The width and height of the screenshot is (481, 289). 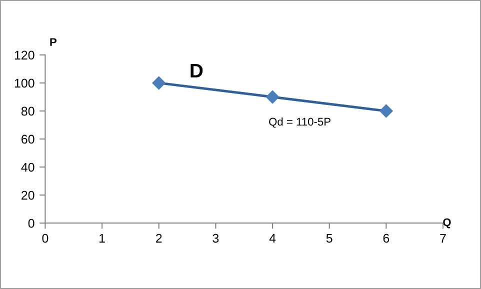 I want to click on y-tick-label: 80, so click(x=27, y=111).